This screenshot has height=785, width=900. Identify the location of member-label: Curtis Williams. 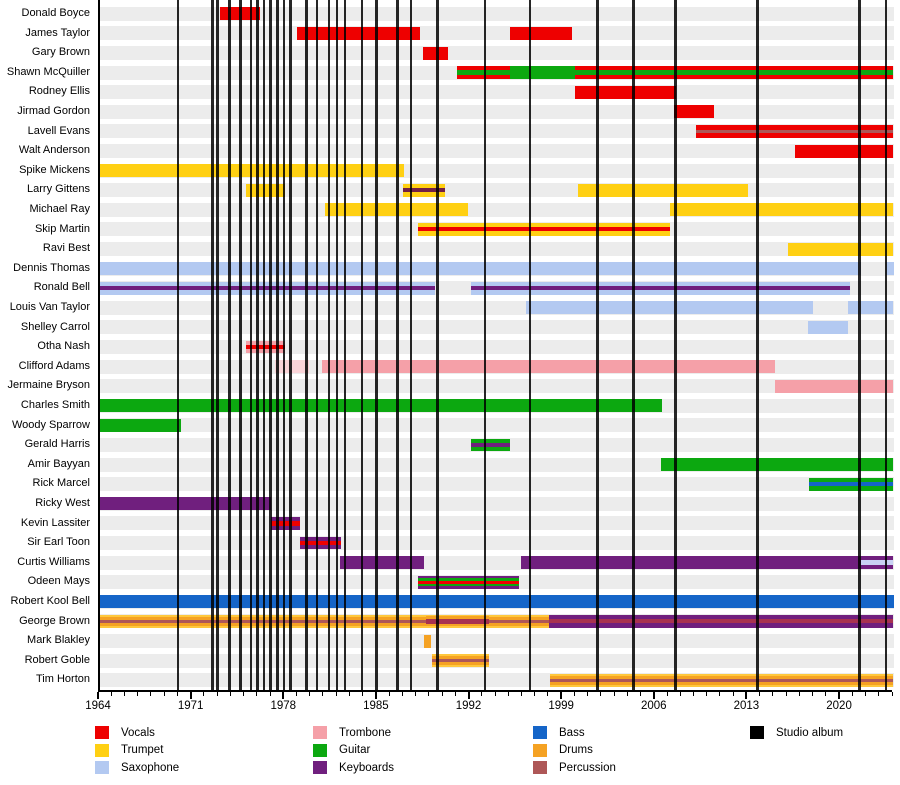
(53, 561).